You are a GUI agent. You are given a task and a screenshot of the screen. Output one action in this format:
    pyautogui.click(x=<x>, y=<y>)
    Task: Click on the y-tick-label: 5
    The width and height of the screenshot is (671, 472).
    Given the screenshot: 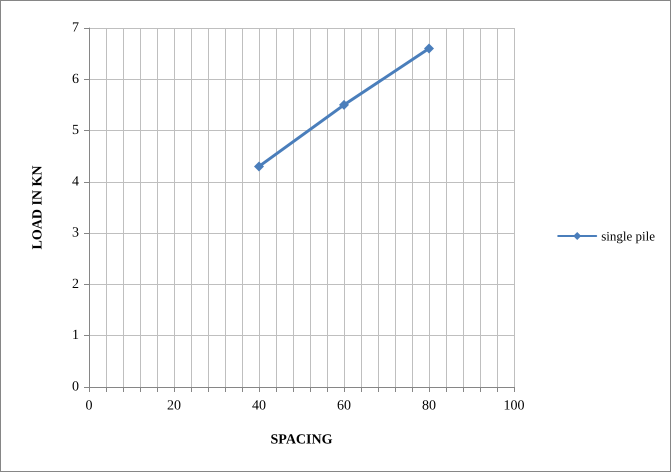 What is the action you would take?
    pyautogui.click(x=75, y=130)
    